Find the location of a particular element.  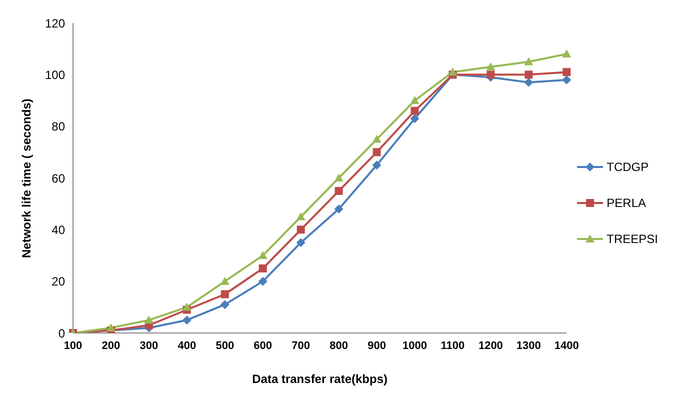

y-tick-label: 20 is located at coordinates (59, 281).